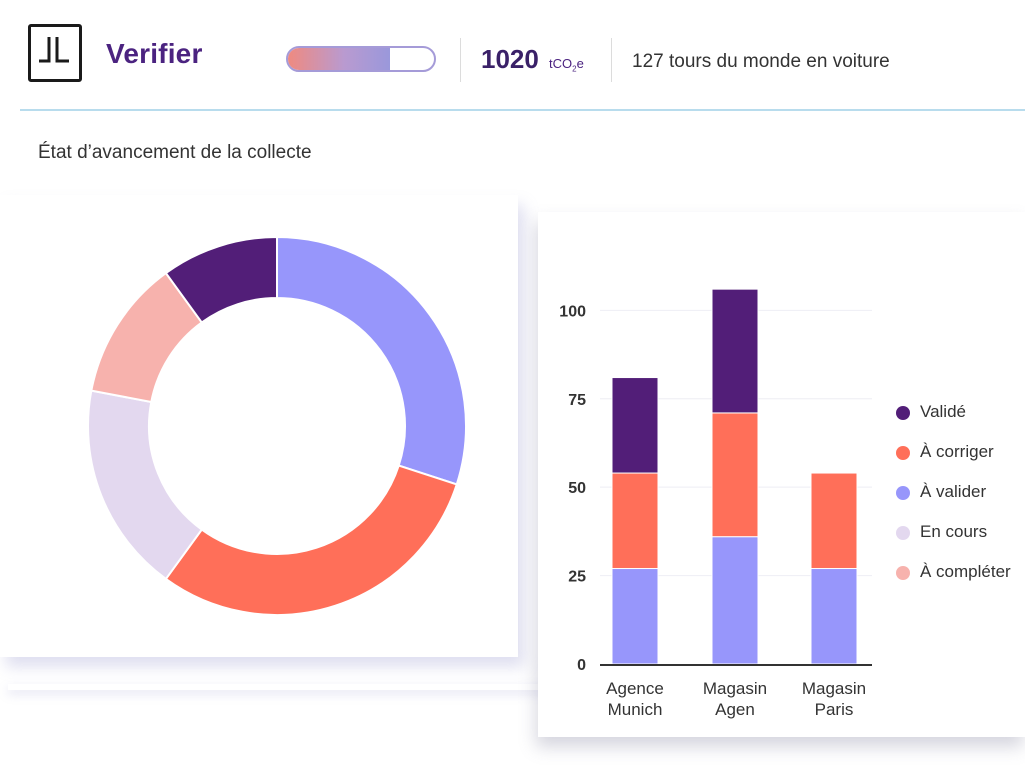 The height and width of the screenshot is (769, 1025). I want to click on x-tick-label: Agence Munich, so click(635, 699).